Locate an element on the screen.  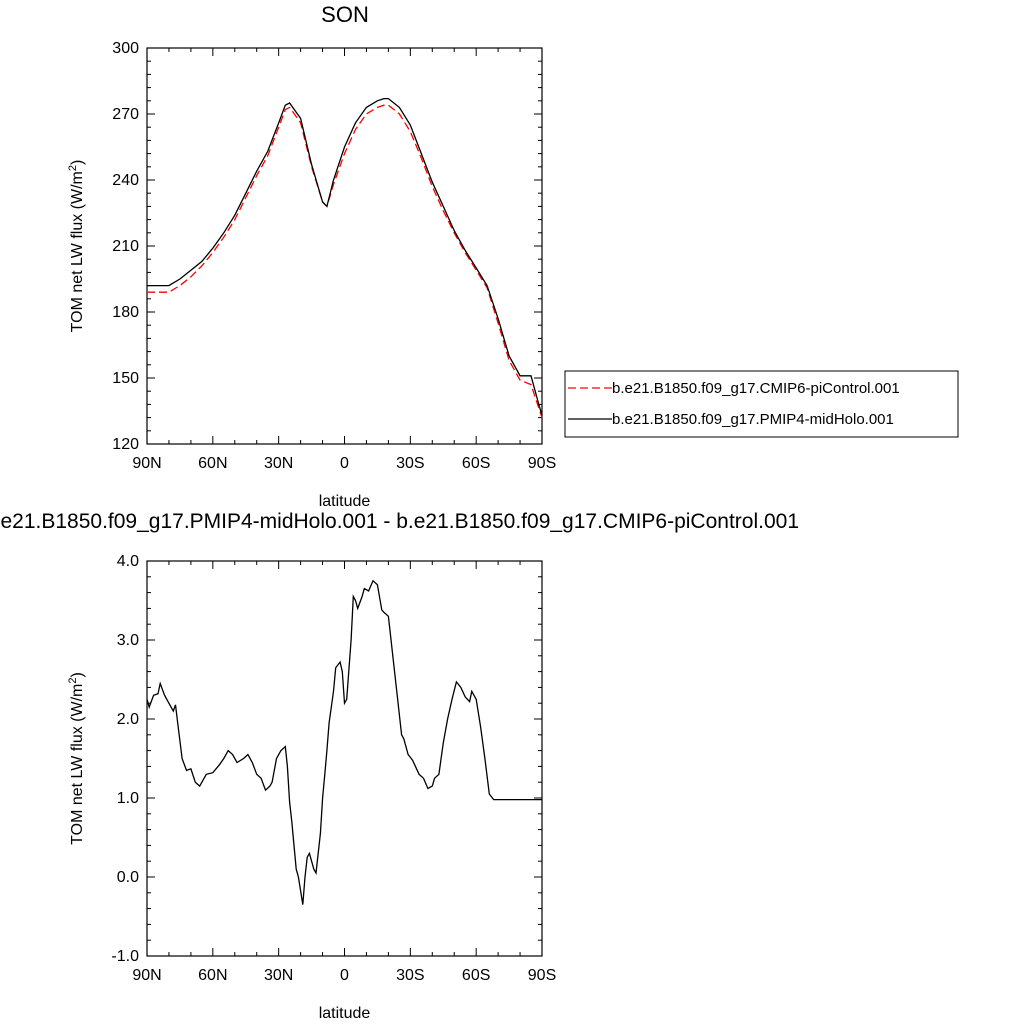
y-tick-label: -1.0 is located at coordinates (125, 956).